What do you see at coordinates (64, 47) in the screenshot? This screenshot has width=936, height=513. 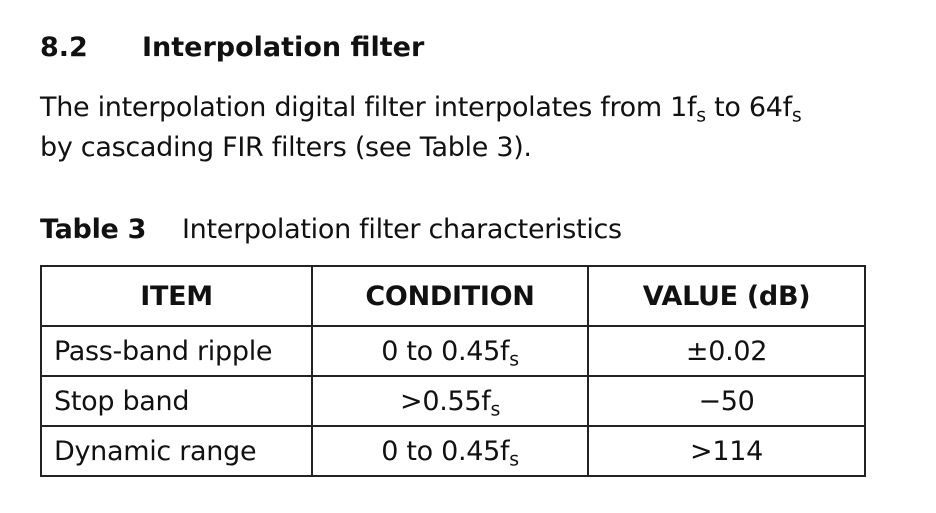 I see `section-number: 8.2` at bounding box center [64, 47].